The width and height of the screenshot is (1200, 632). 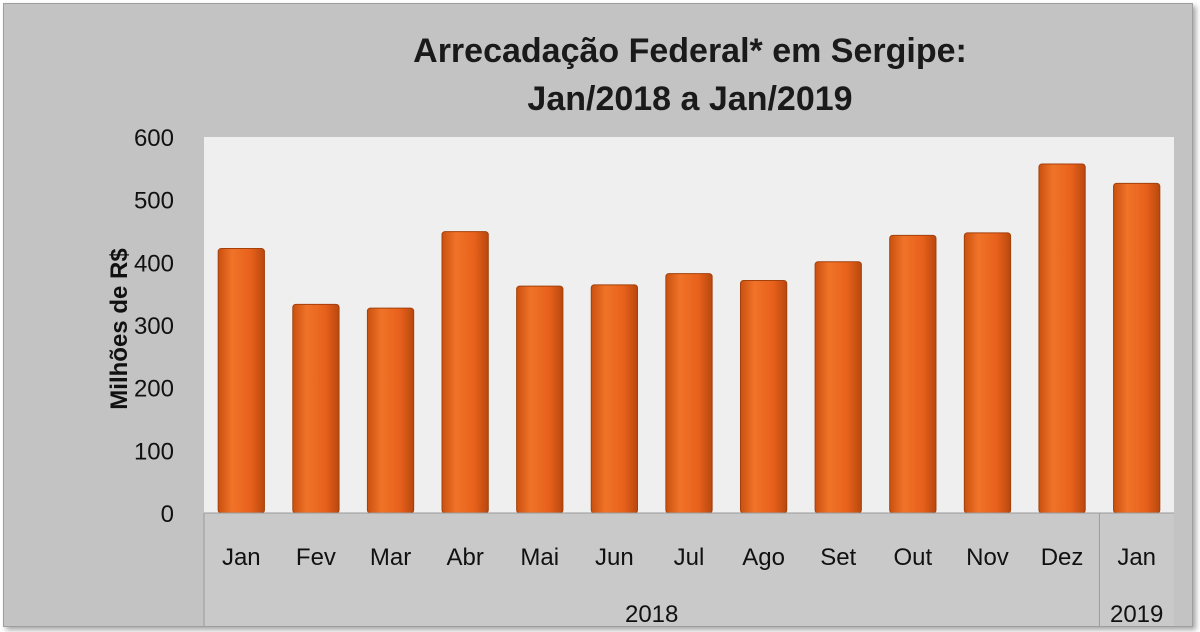 I want to click on x-category-label: Ago, so click(x=763, y=557).